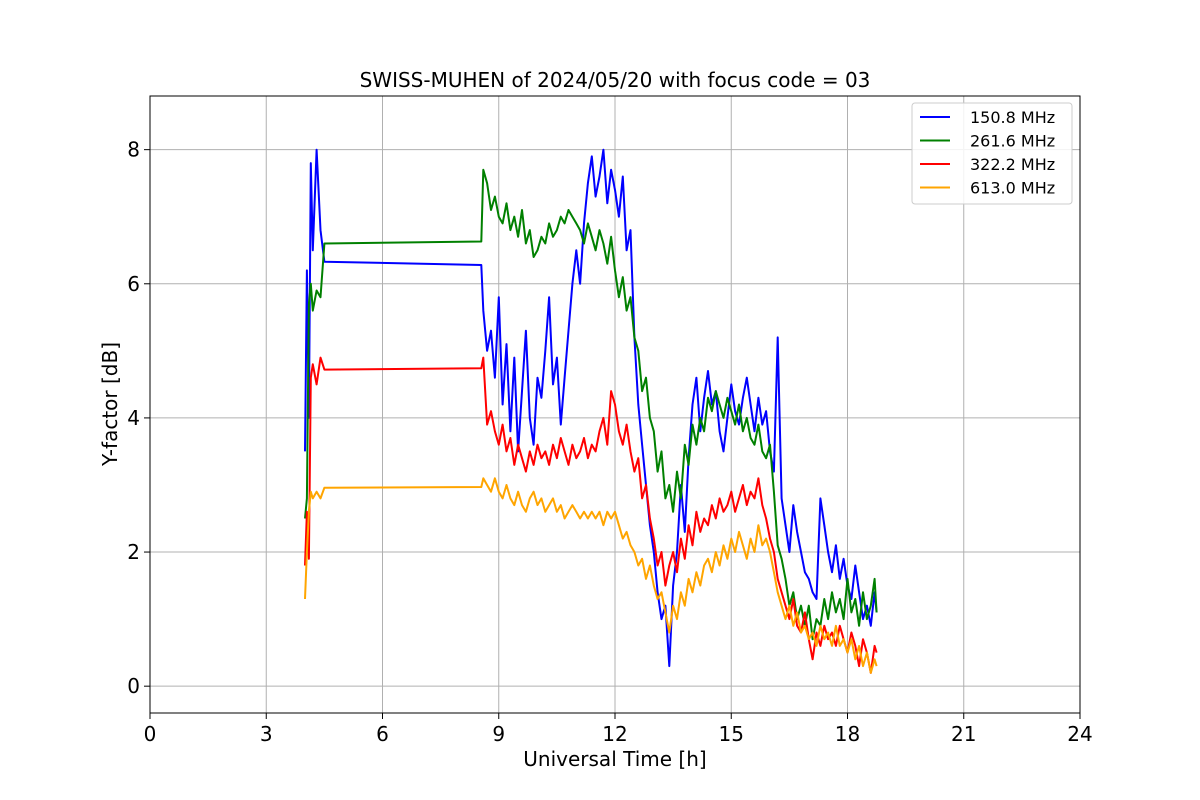 The image size is (1200, 800). I want to click on x-tick-label: 9, so click(498, 734).